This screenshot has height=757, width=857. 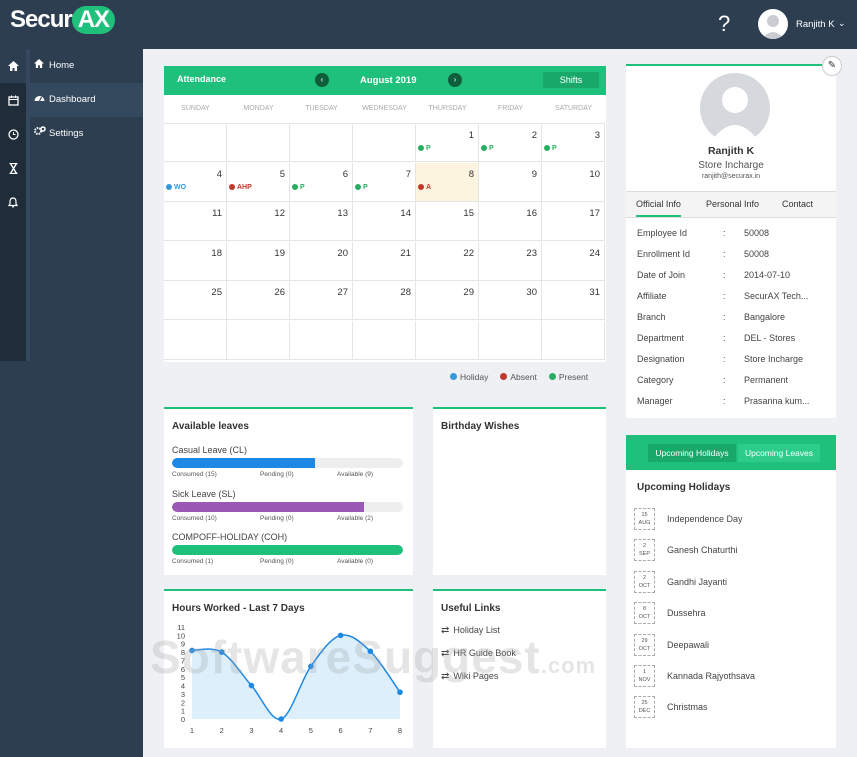 I want to click on holiday-month: DEC, so click(x=644, y=711).